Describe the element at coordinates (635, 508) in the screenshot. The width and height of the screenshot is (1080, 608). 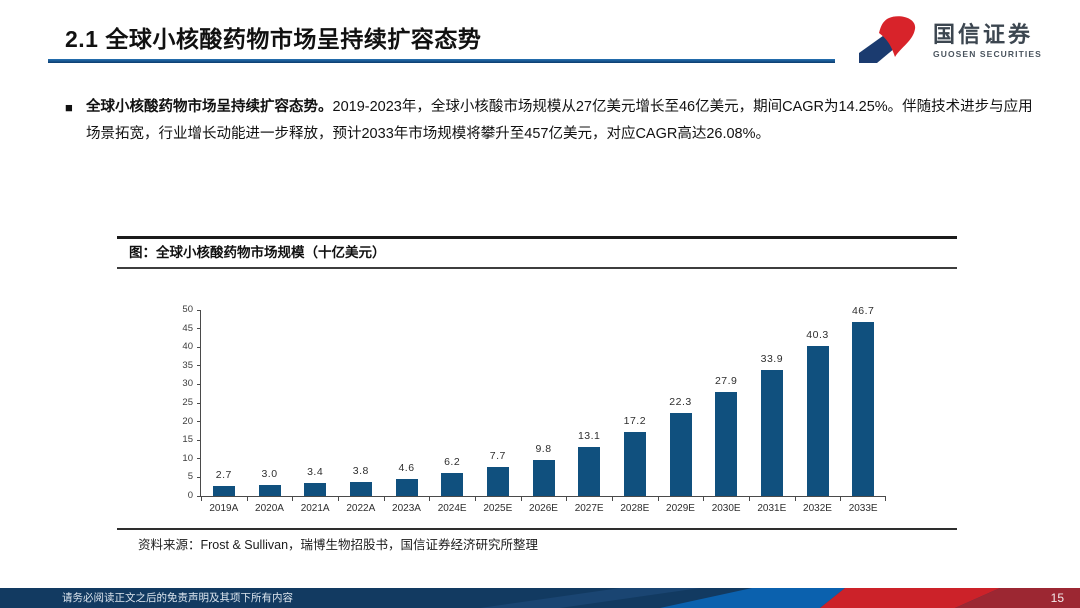
I see `x-category-label: 2028E` at that location.